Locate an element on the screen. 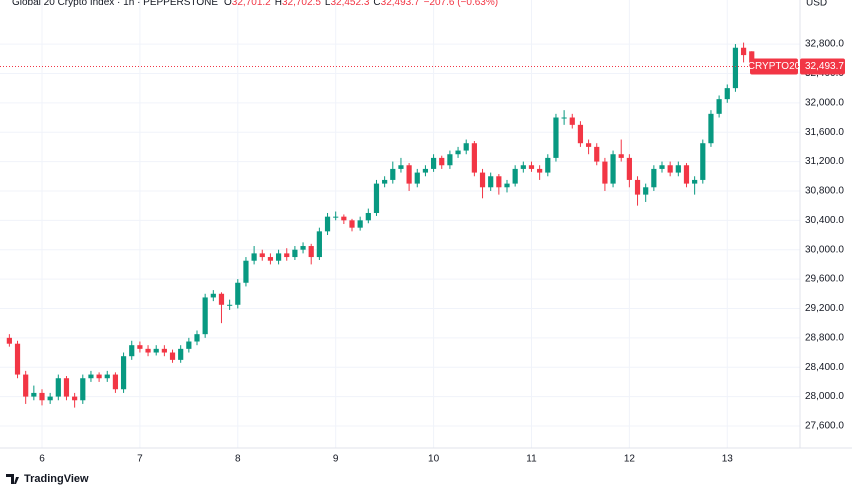 This screenshot has height=490, width=852. y-tick-label: 28,000.0 is located at coordinates (824, 396).